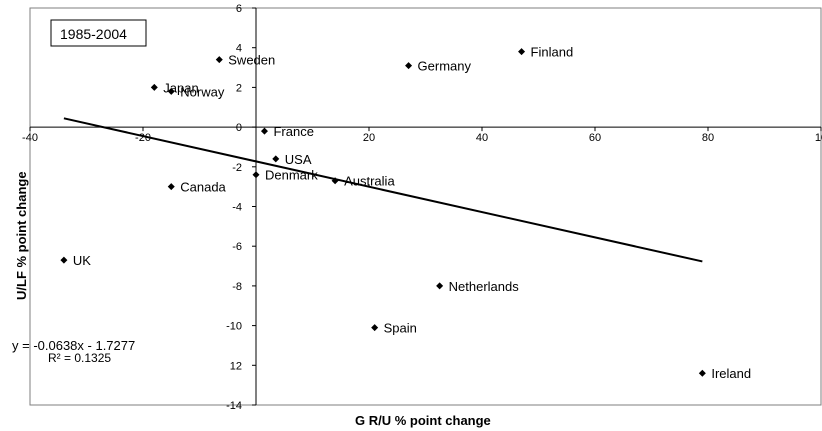  What do you see at coordinates (239, 128) in the screenshot?
I see `y-tick-label: 0` at bounding box center [239, 128].